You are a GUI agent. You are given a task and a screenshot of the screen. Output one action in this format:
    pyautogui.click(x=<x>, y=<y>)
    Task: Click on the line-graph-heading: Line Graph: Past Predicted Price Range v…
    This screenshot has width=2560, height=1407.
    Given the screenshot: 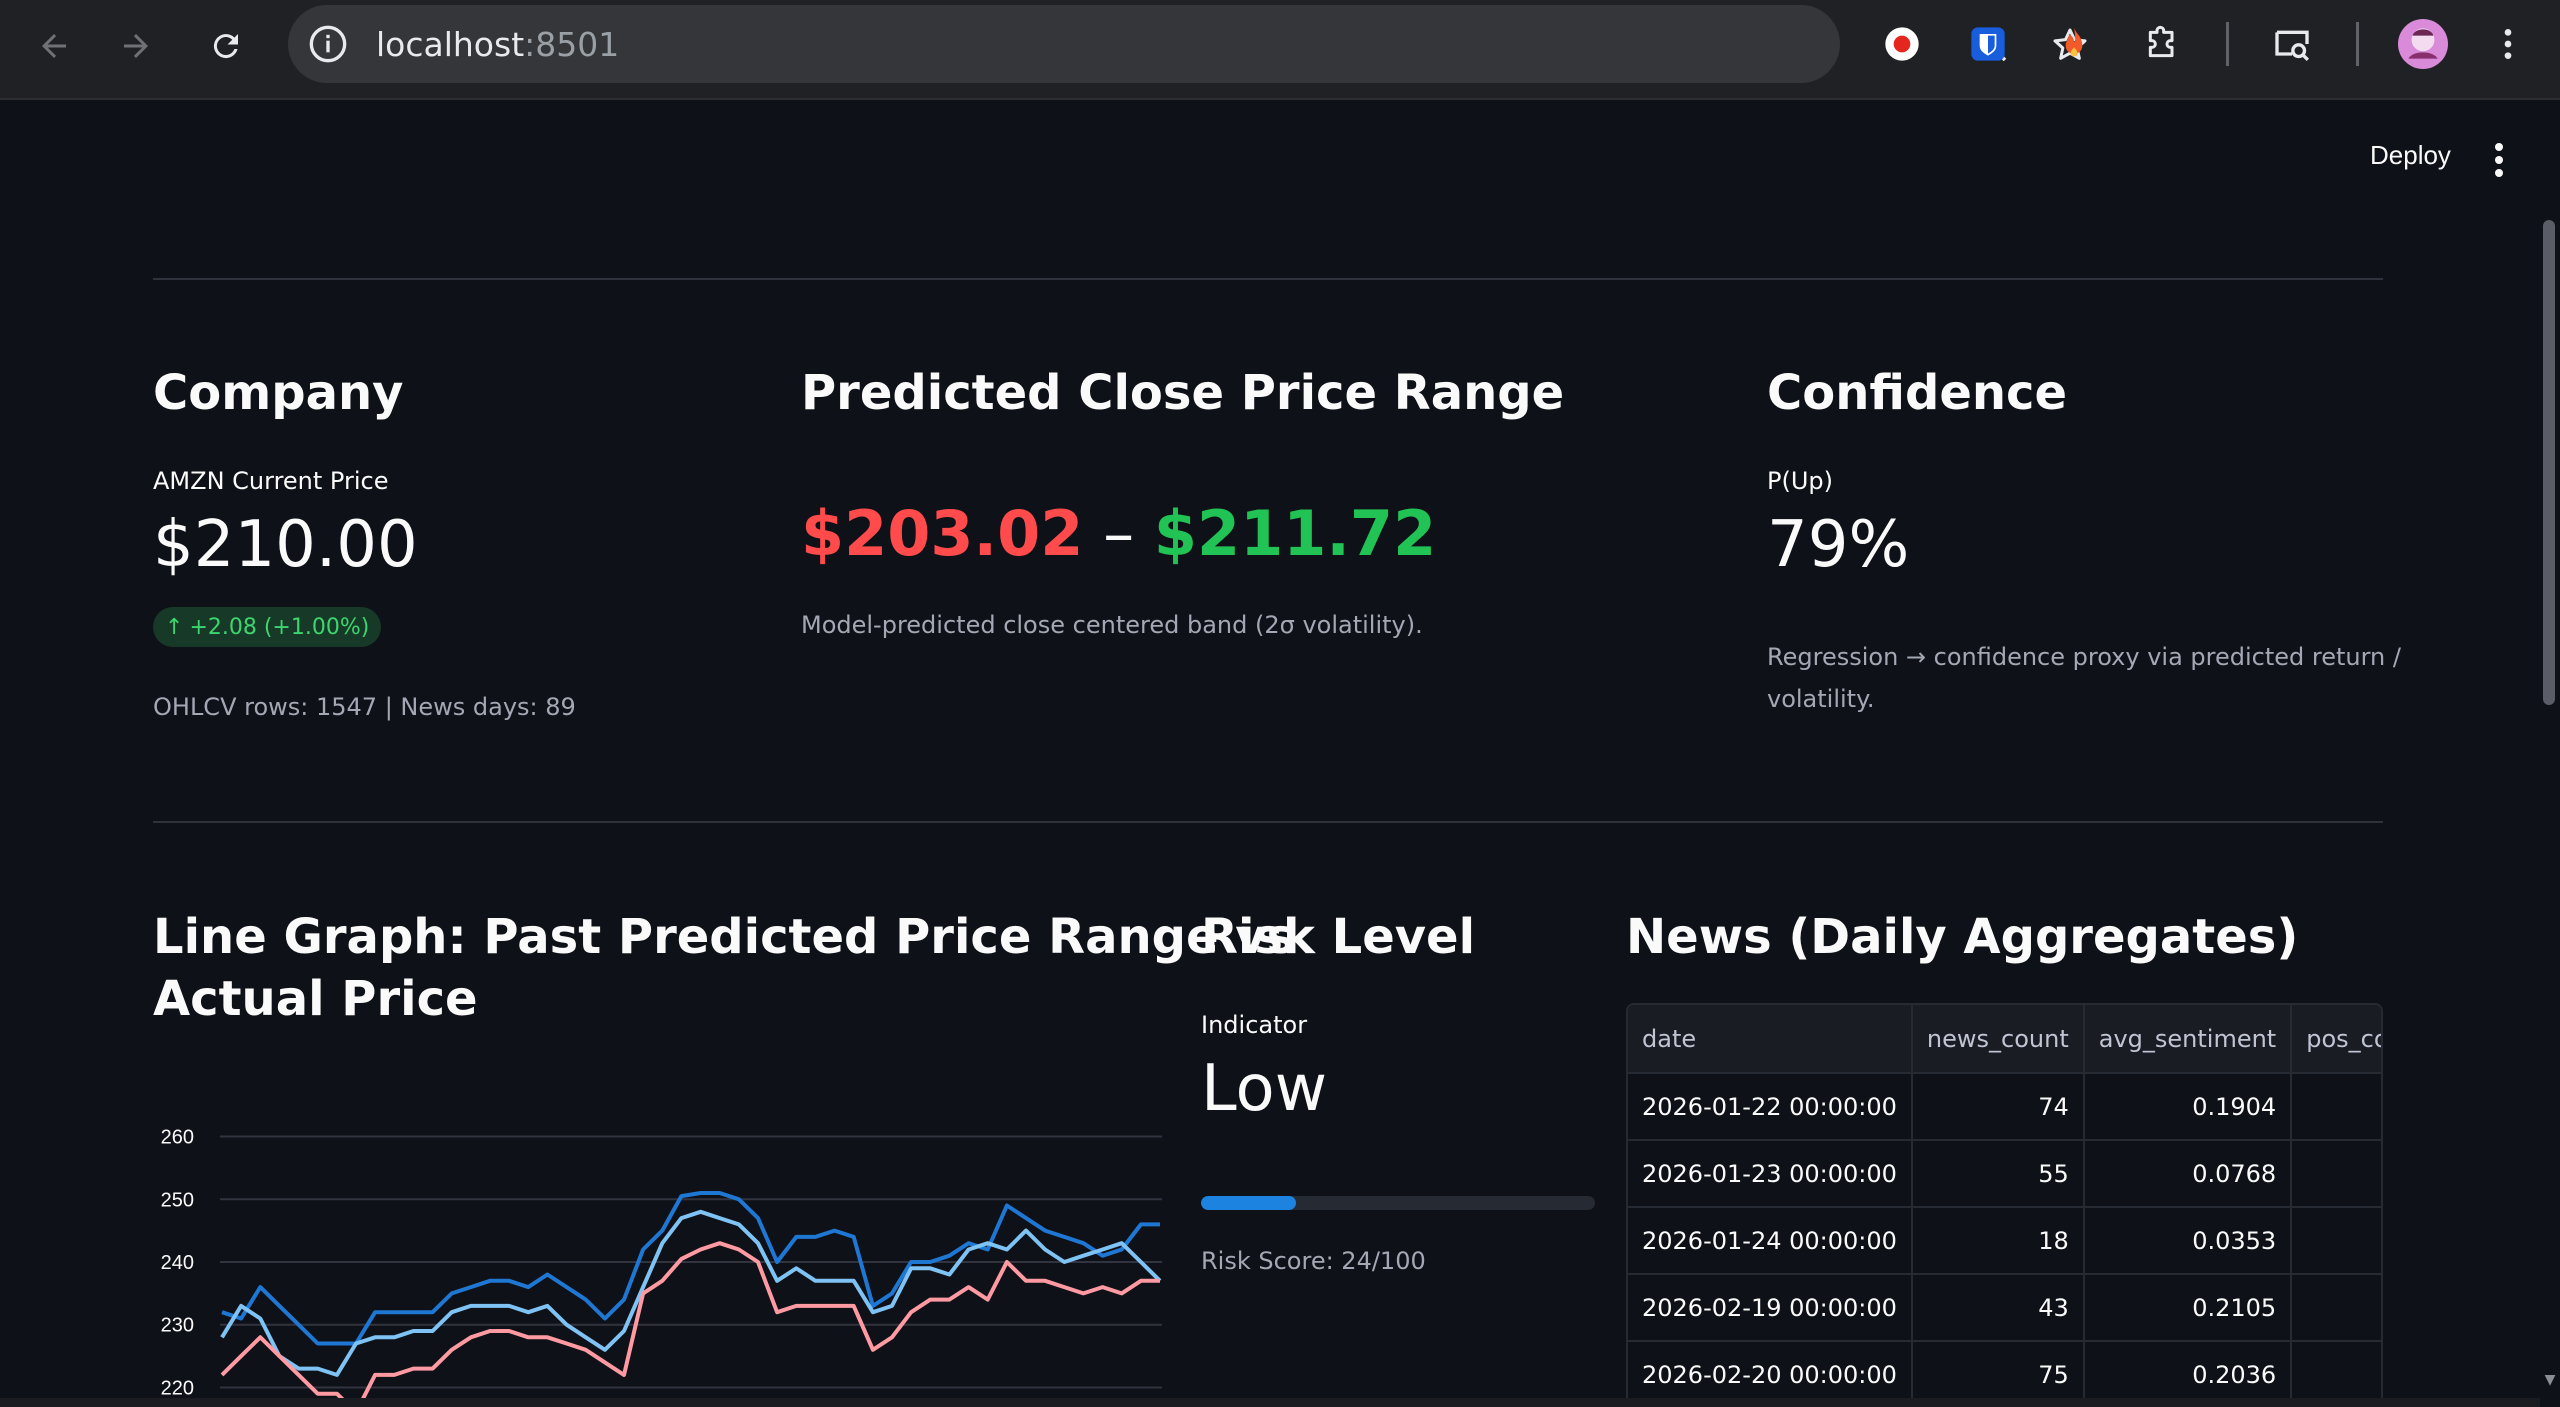 What is the action you would take?
    pyautogui.click(x=724, y=968)
    